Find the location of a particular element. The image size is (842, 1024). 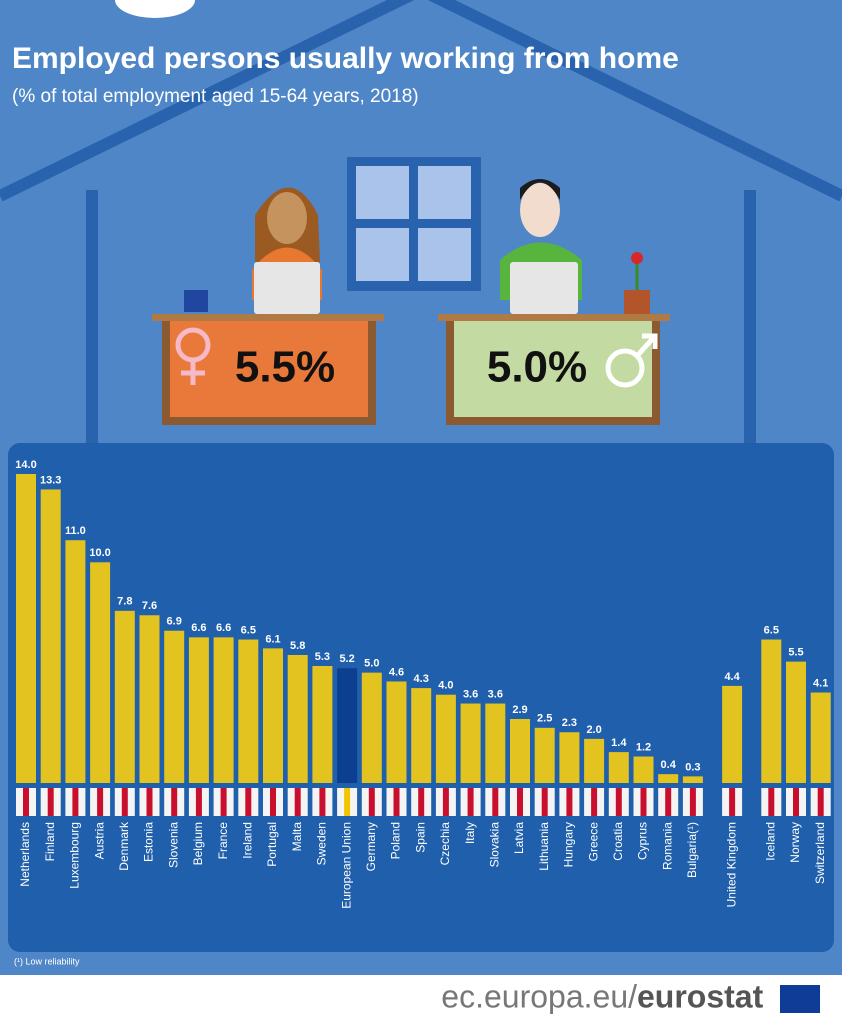

woman is located at coordinates (287, 250).